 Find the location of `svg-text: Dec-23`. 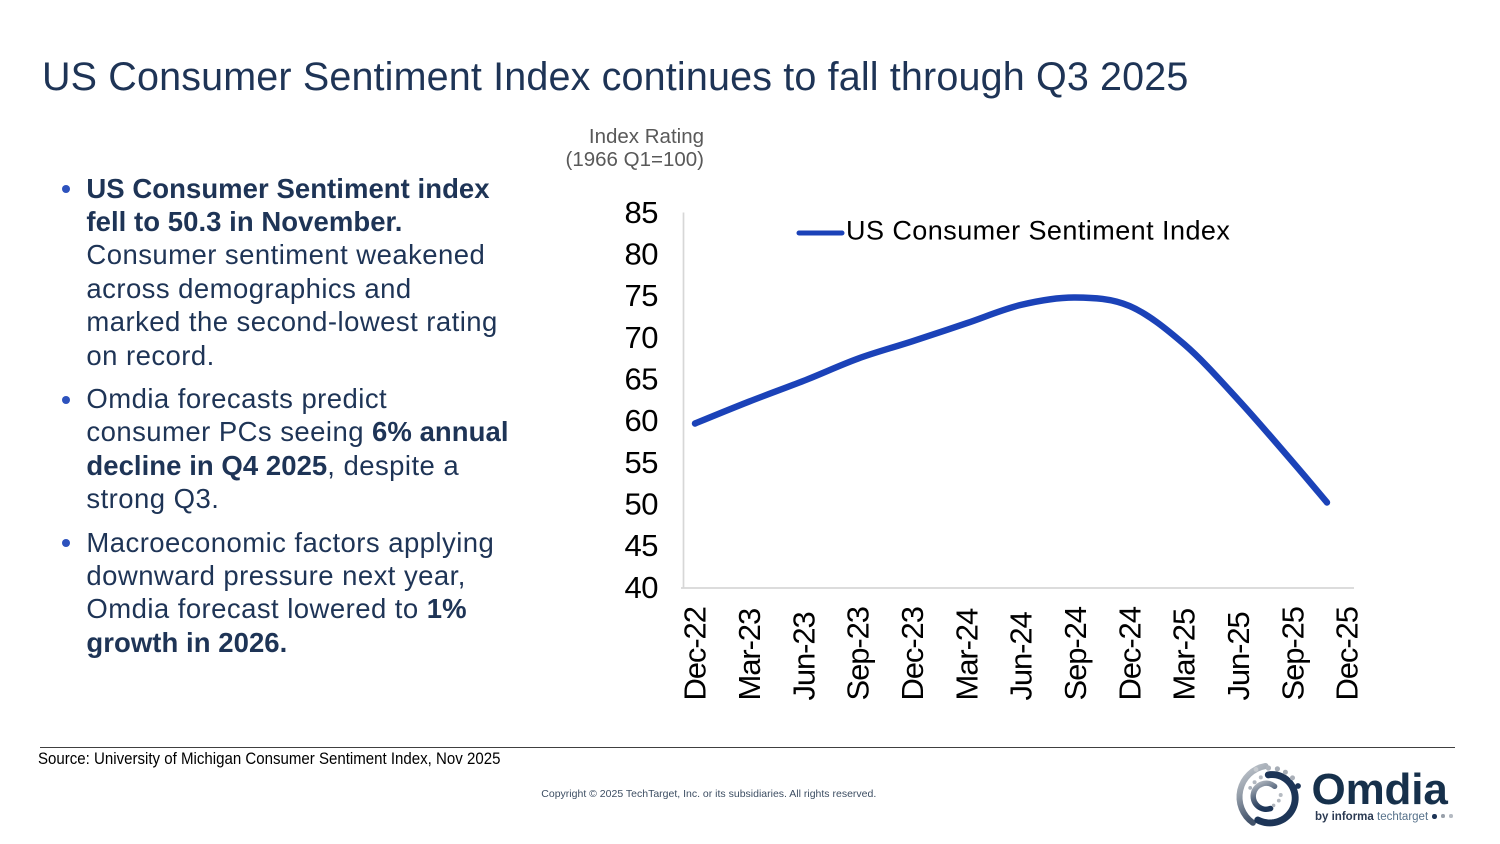

svg-text: Dec-23 is located at coordinates (912, 653).